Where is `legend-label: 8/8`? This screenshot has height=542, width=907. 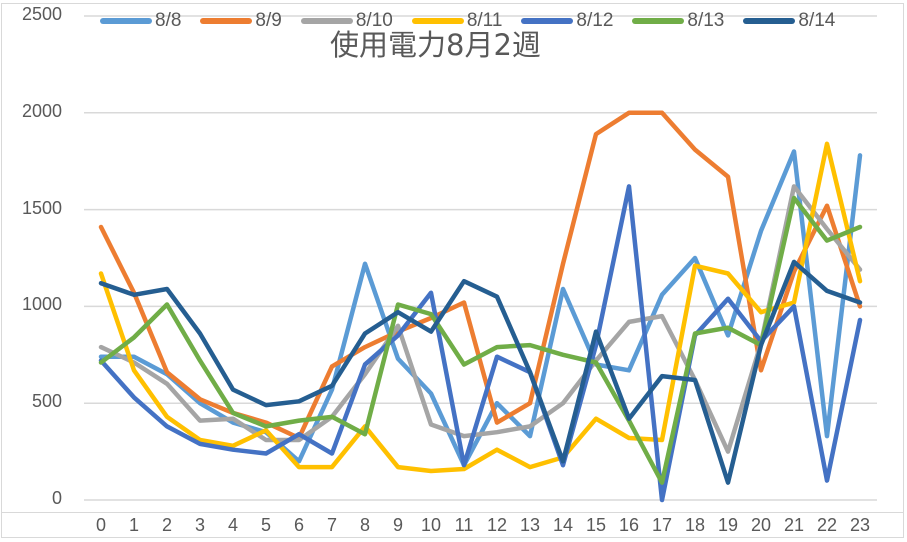
legend-label: 8/8 is located at coordinates (168, 20).